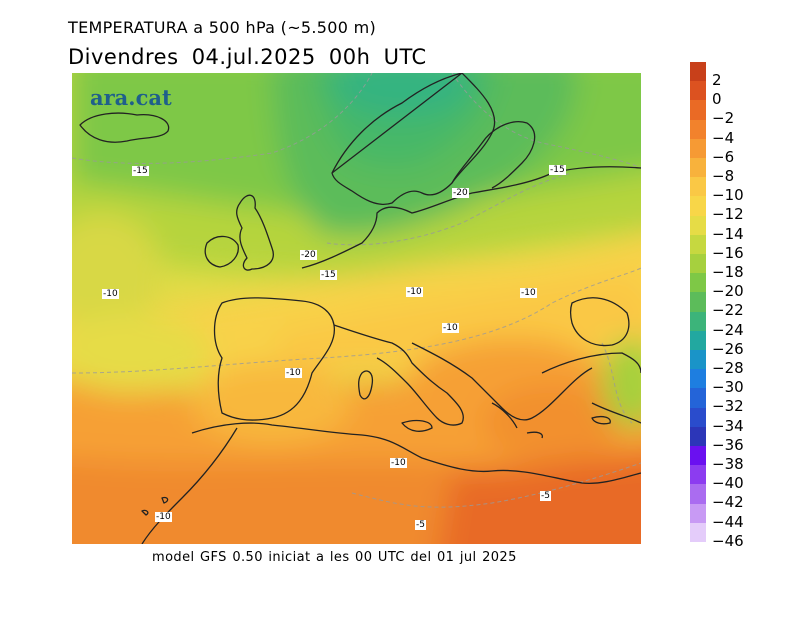  What do you see at coordinates (247, 57) in the screenshot?
I see `forecast-date: Divendres 04.jul.2025 00h UTC` at bounding box center [247, 57].